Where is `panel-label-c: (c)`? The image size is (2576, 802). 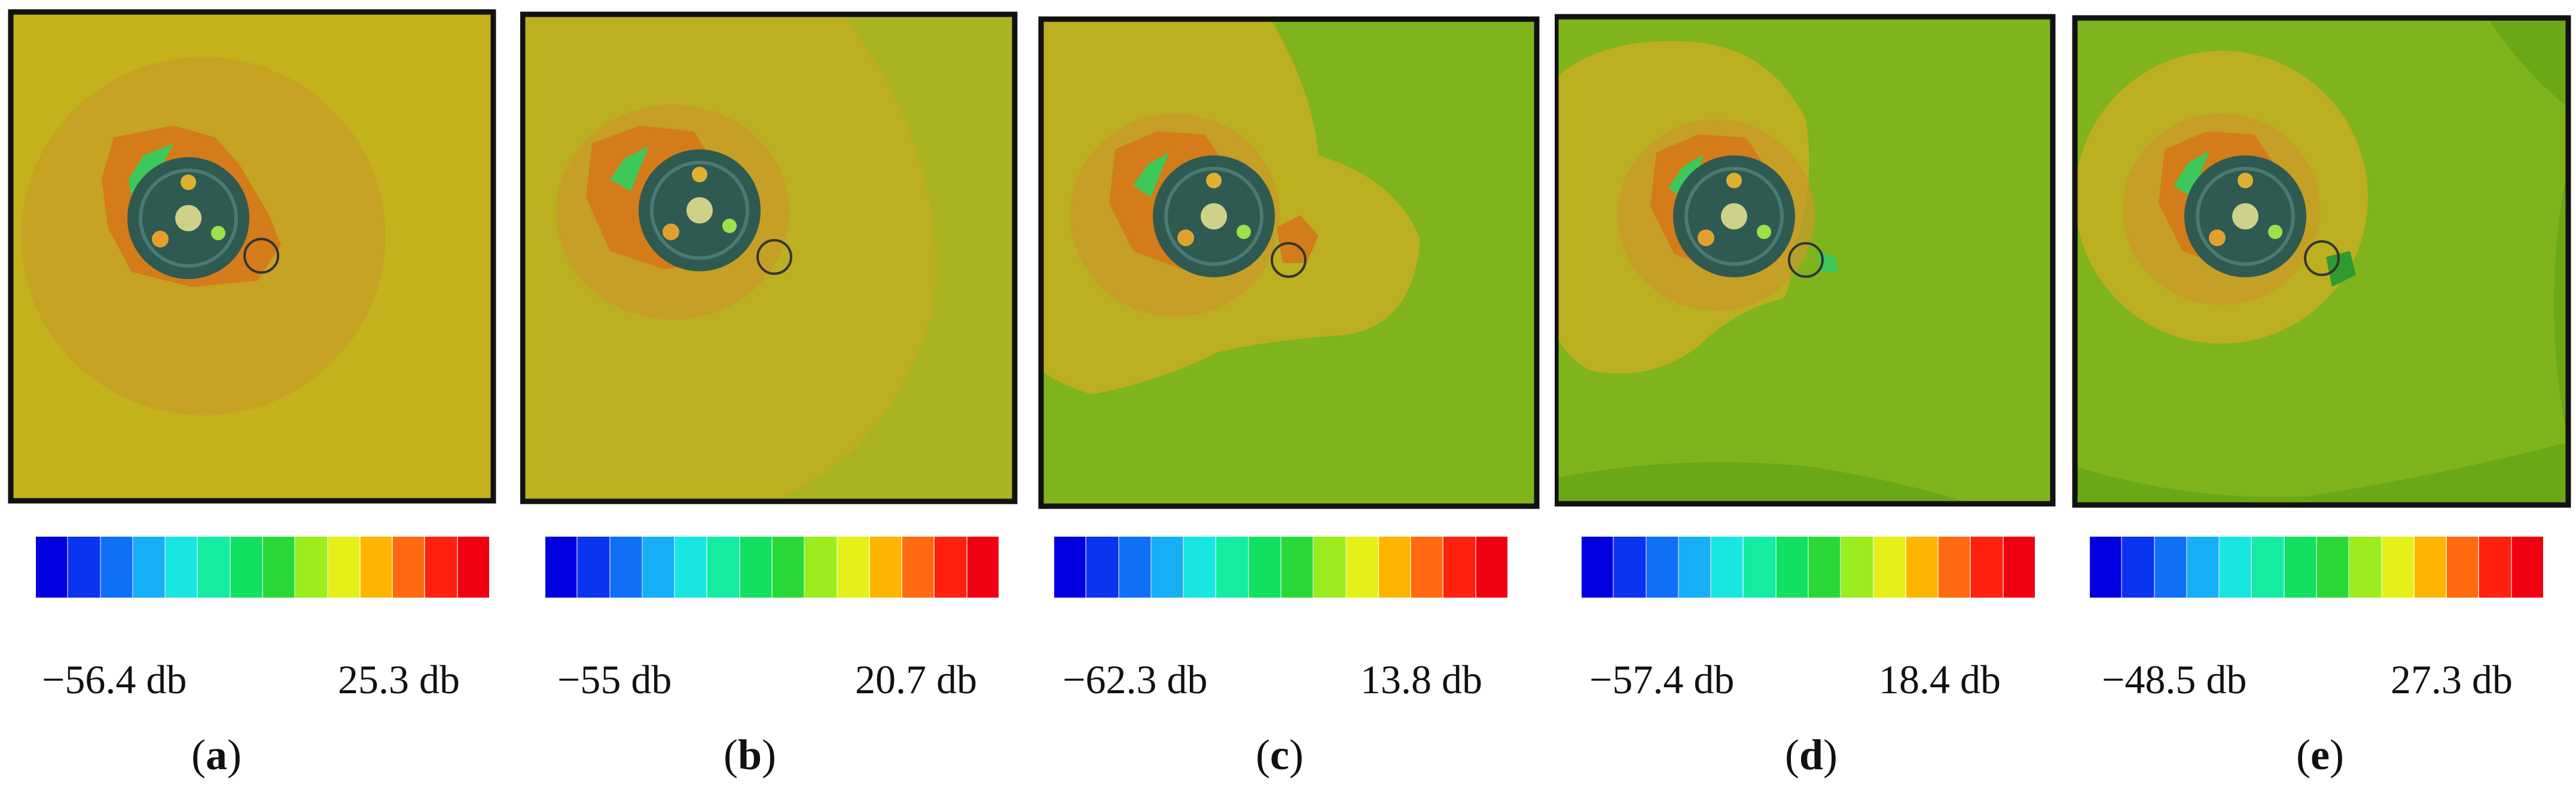
panel-label-c: (c) is located at coordinates (1280, 755).